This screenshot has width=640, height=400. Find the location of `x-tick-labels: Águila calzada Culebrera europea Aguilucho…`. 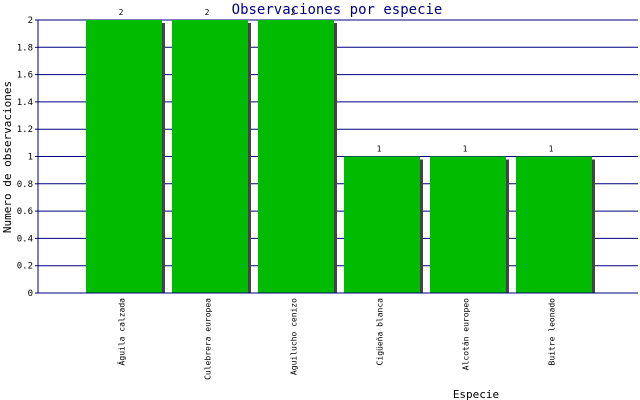

x-tick-labels: Águila calzada Culebrera europea Aguilucho… is located at coordinates (336, 339).